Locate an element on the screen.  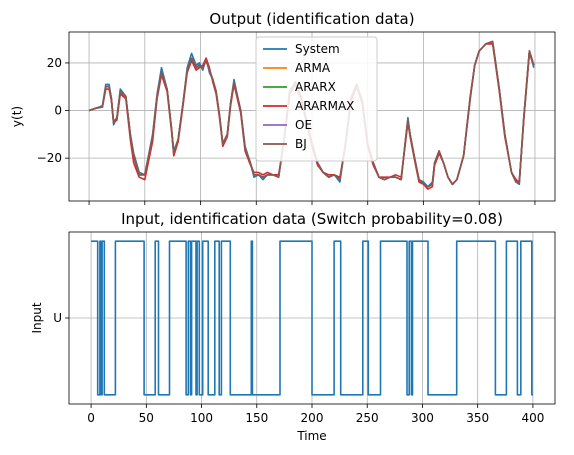
x-tick-label: 350 is located at coordinates (477, 418).